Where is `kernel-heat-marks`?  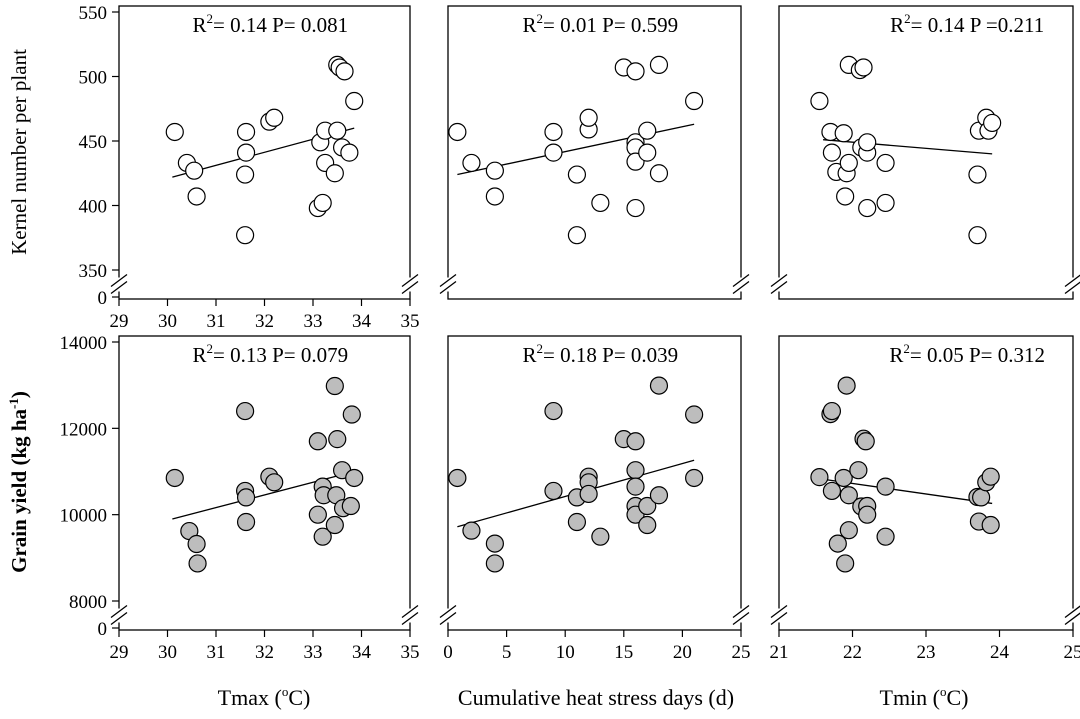
kernel-heat-marks is located at coordinates (594, 152).